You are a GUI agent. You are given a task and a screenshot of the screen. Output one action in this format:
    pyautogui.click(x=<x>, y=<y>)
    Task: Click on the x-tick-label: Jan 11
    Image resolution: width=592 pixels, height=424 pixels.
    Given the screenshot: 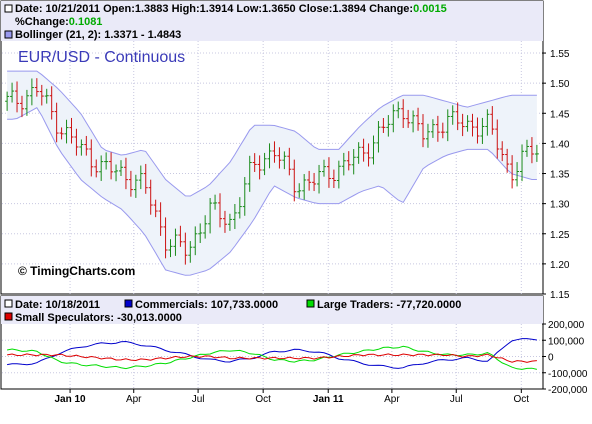 What is the action you would take?
    pyautogui.click(x=328, y=399)
    